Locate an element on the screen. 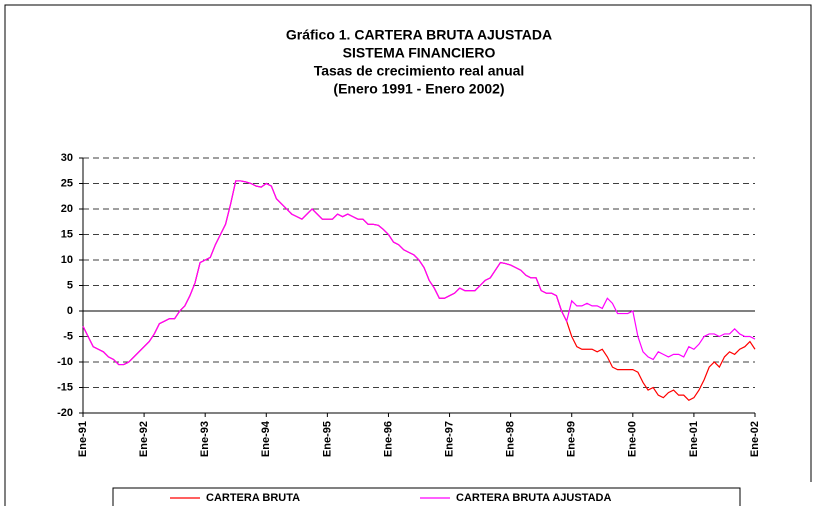  chart-title: Tasas de crecimiento real anual is located at coordinates (419, 71).